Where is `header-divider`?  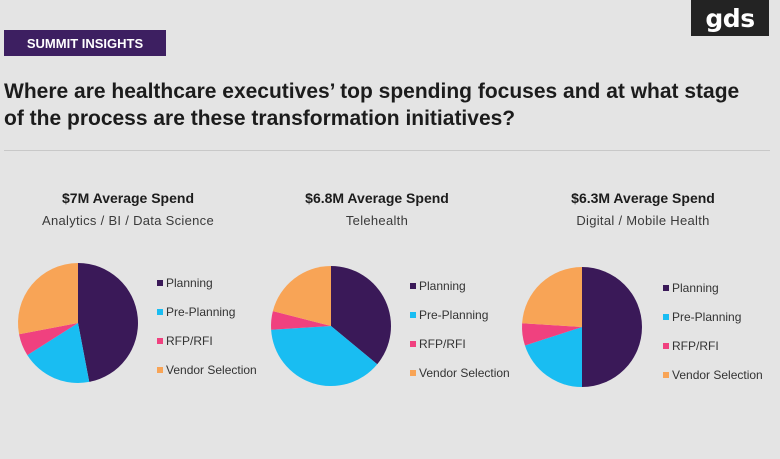
header-divider is located at coordinates (387, 150).